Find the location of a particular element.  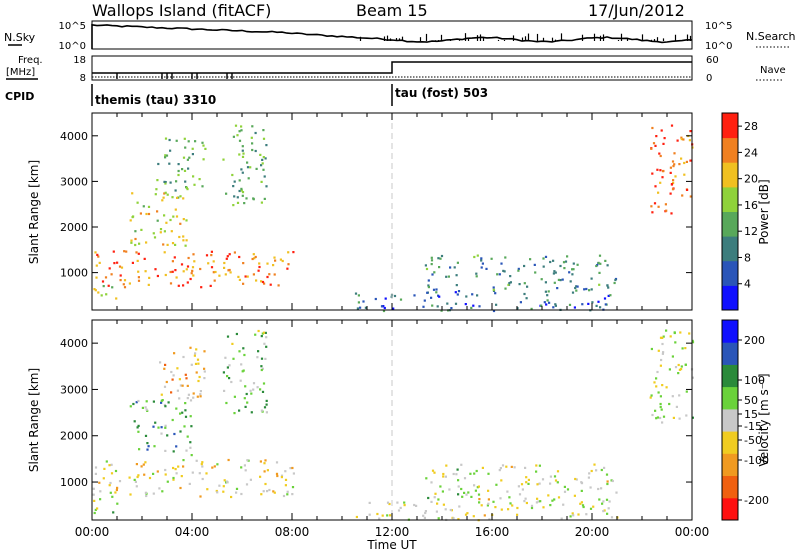

cpid-label: CPID is located at coordinates (19, 96).